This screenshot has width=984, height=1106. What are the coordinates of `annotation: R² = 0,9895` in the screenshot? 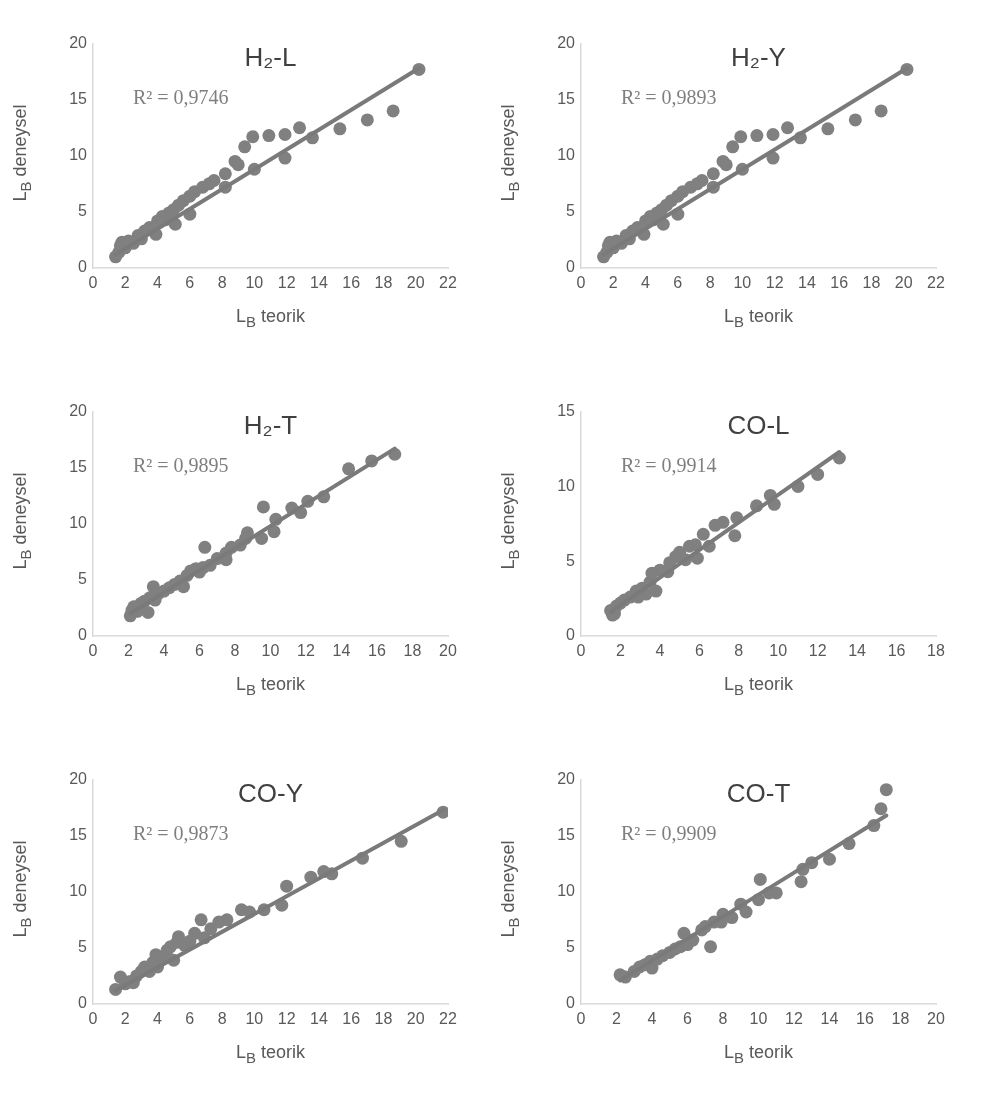 It's located at (181, 465).